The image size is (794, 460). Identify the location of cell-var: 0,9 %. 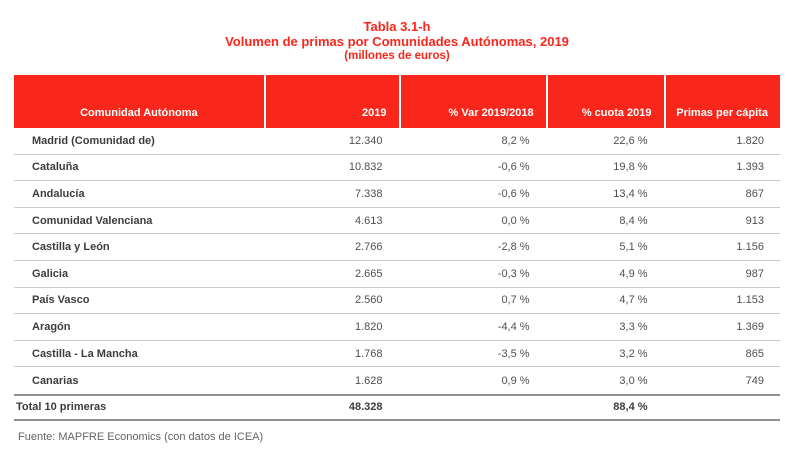
(515, 380).